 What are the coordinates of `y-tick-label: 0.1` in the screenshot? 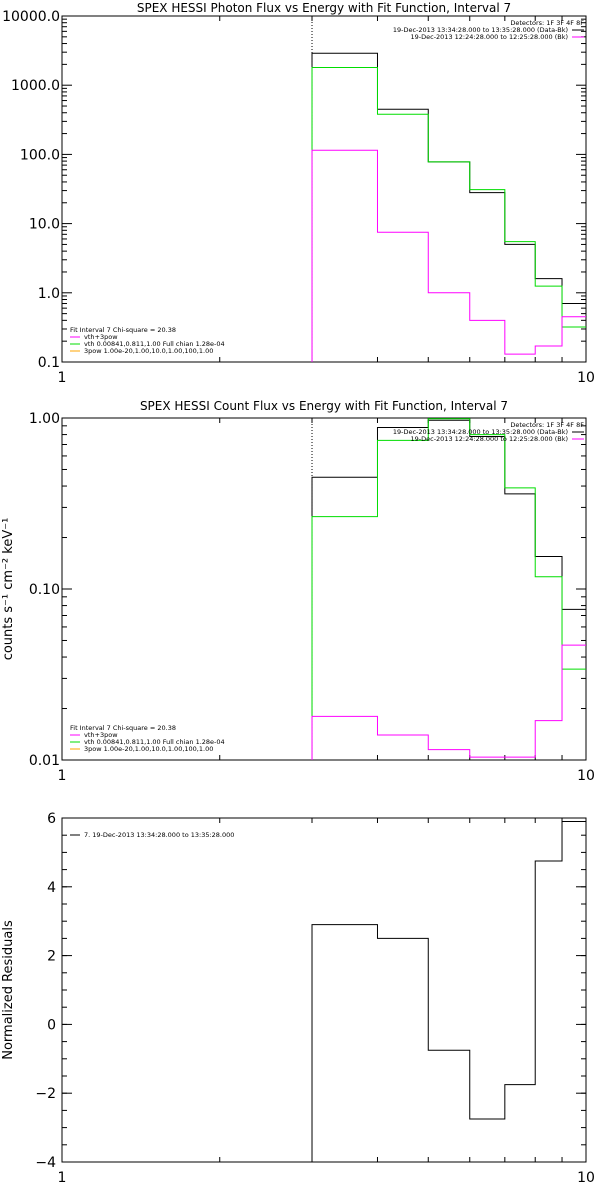 It's located at (49, 363).